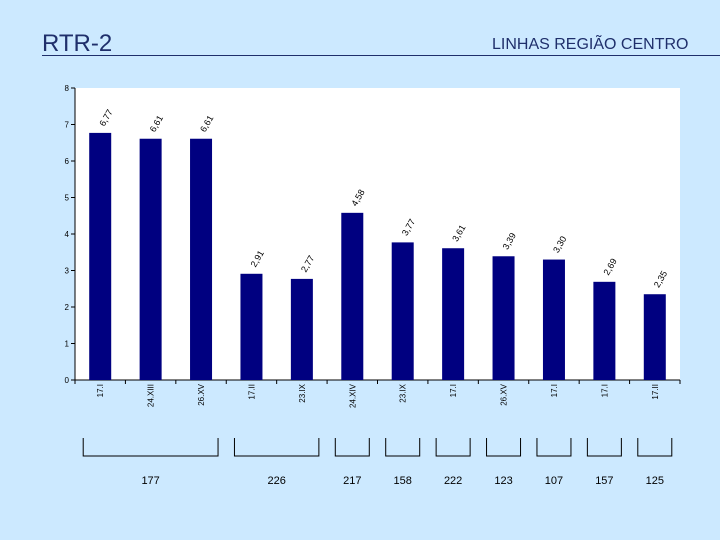  Describe the element at coordinates (453, 481) in the screenshot. I see `group-total-label: 222` at that location.